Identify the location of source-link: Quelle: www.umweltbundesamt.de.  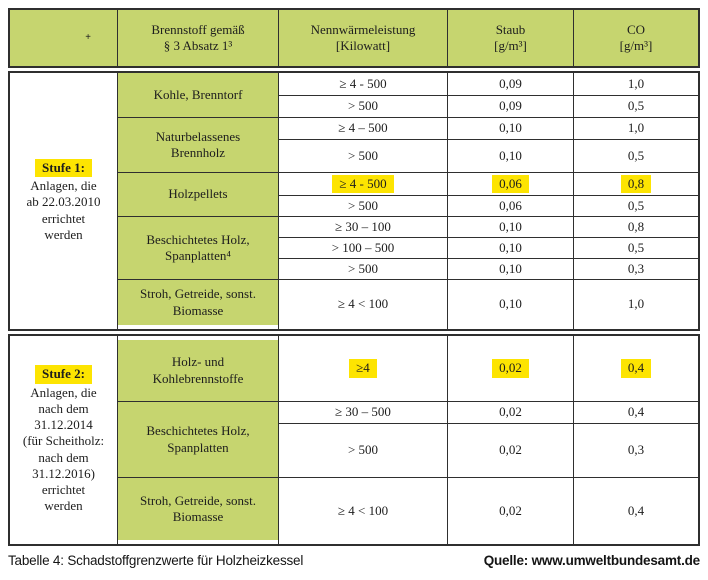
(591, 560).